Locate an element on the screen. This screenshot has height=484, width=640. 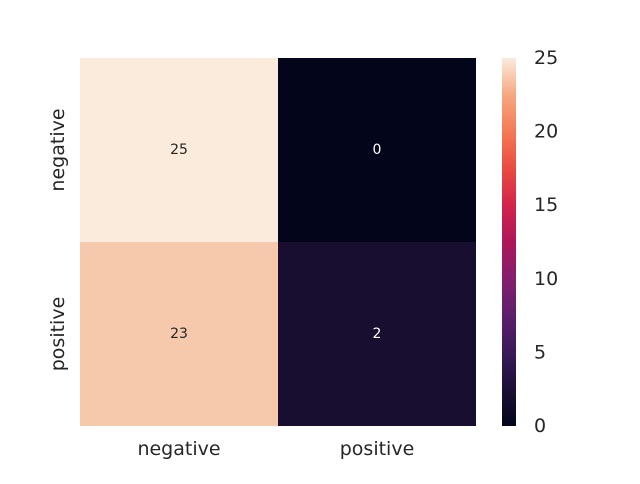
colorbar-tick-label: 20 is located at coordinates (546, 132).